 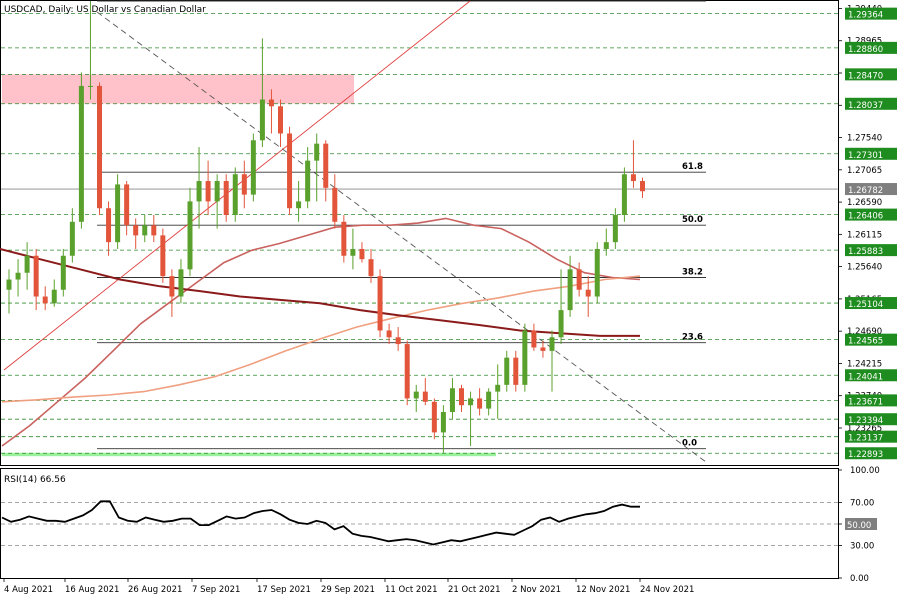 What do you see at coordinates (864, 429) in the screenshot?
I see `price-tick-label: 1.23265` at bounding box center [864, 429].